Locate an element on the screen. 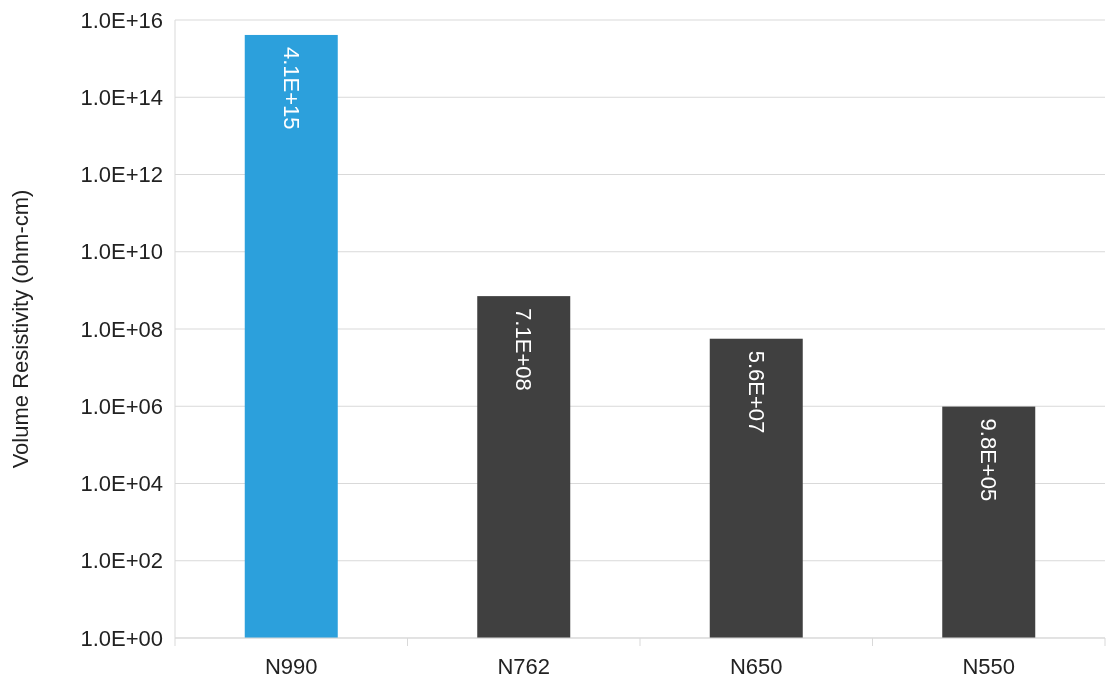 The image size is (1114, 692). y-tick-label: 1.0E+10 is located at coordinates (121, 252).